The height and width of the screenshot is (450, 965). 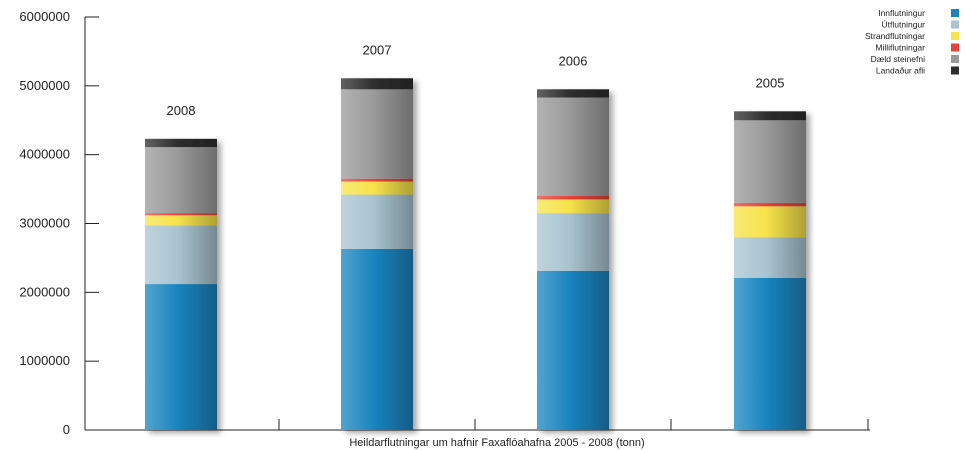 What do you see at coordinates (900, 71) in the screenshot?
I see `legend-label: Landaður afli` at bounding box center [900, 71].